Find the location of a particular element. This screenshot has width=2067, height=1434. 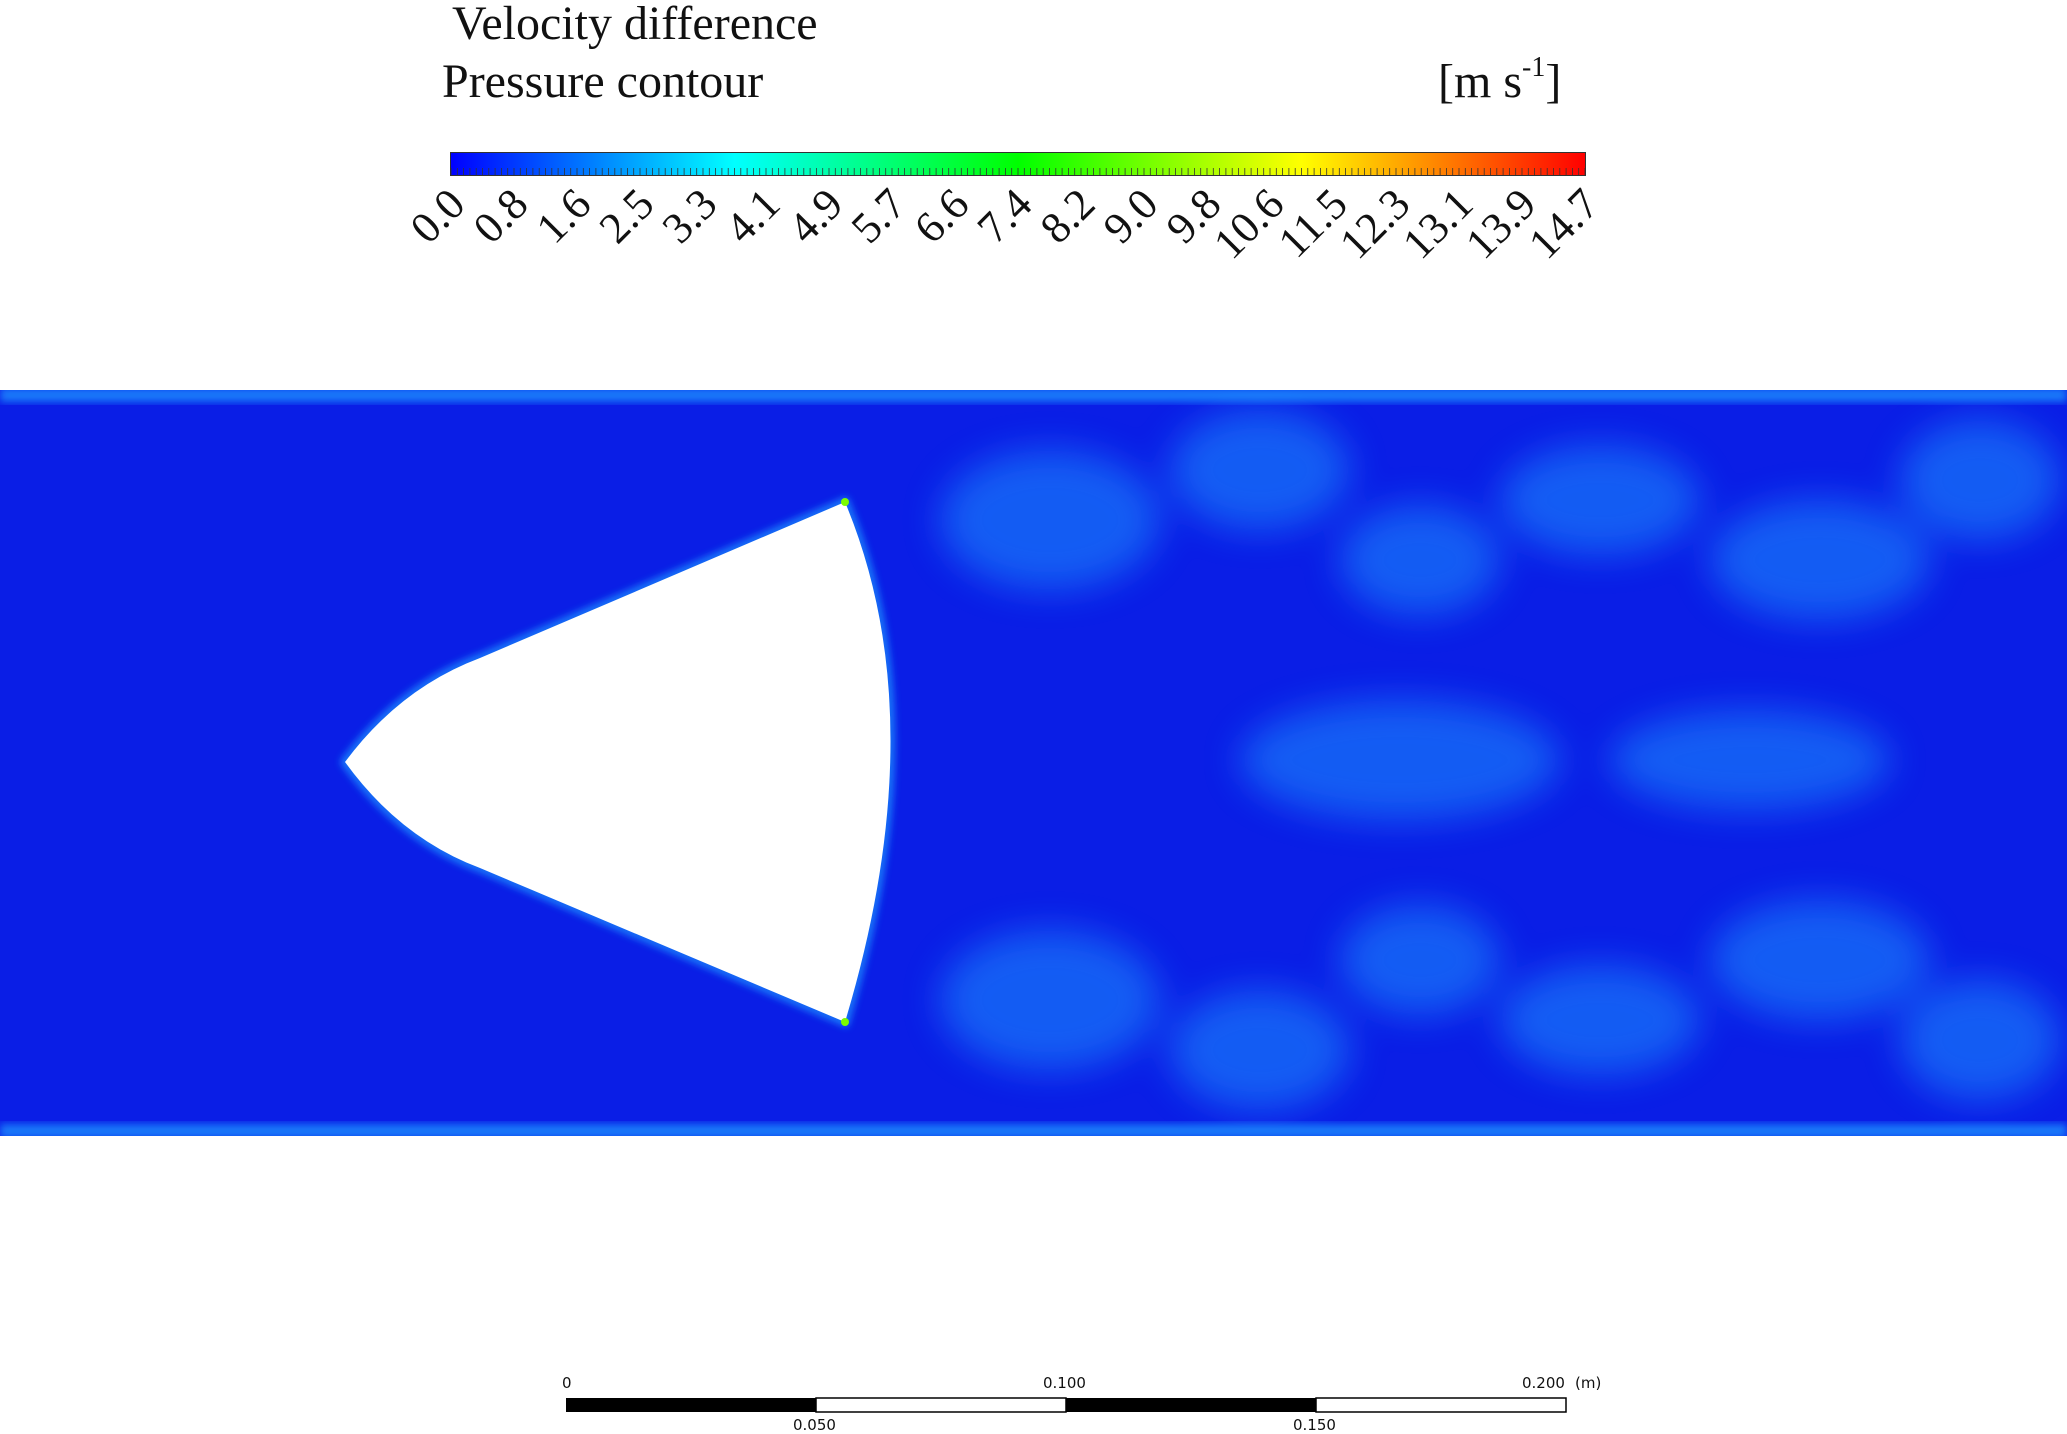

legend-title-variable: Velocity difference is located at coordinates (635, 25).